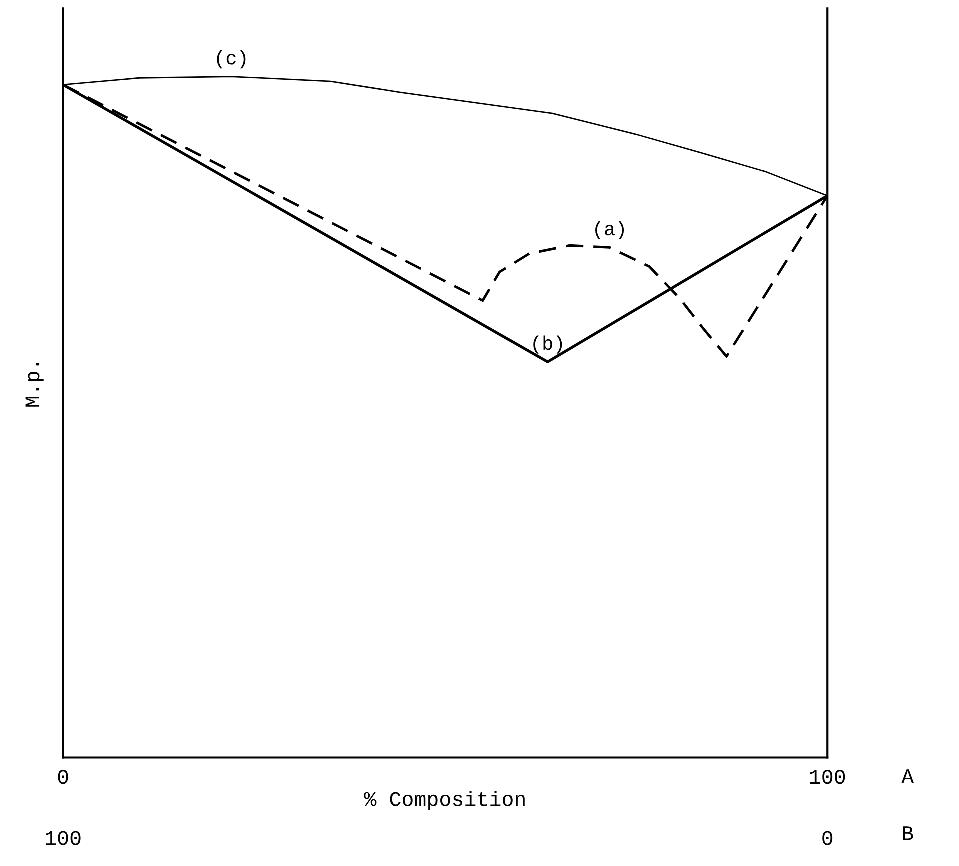 The image size is (959, 866). What do you see at coordinates (548, 345) in the screenshot?
I see `series-label: (b)` at bounding box center [548, 345].